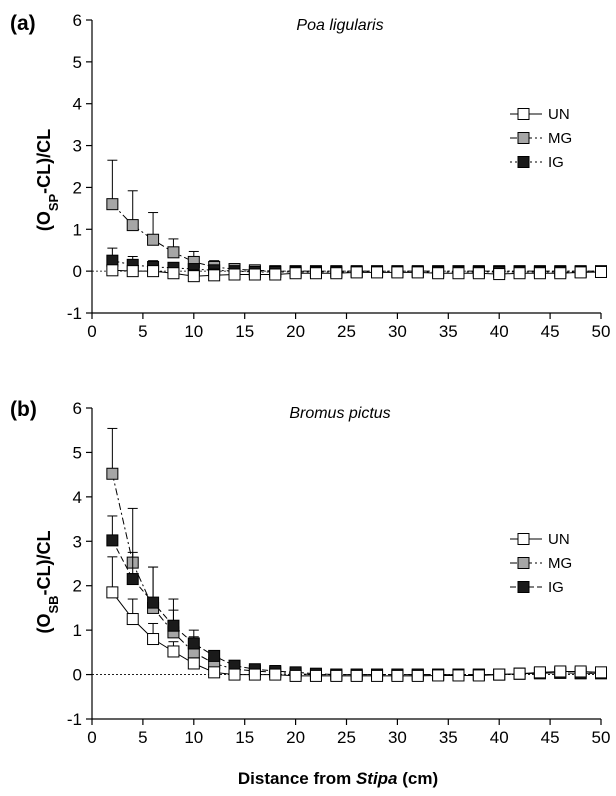  What do you see at coordinates (23, 23) in the screenshot?
I see `panel-a-label: (a)` at bounding box center [23, 23].